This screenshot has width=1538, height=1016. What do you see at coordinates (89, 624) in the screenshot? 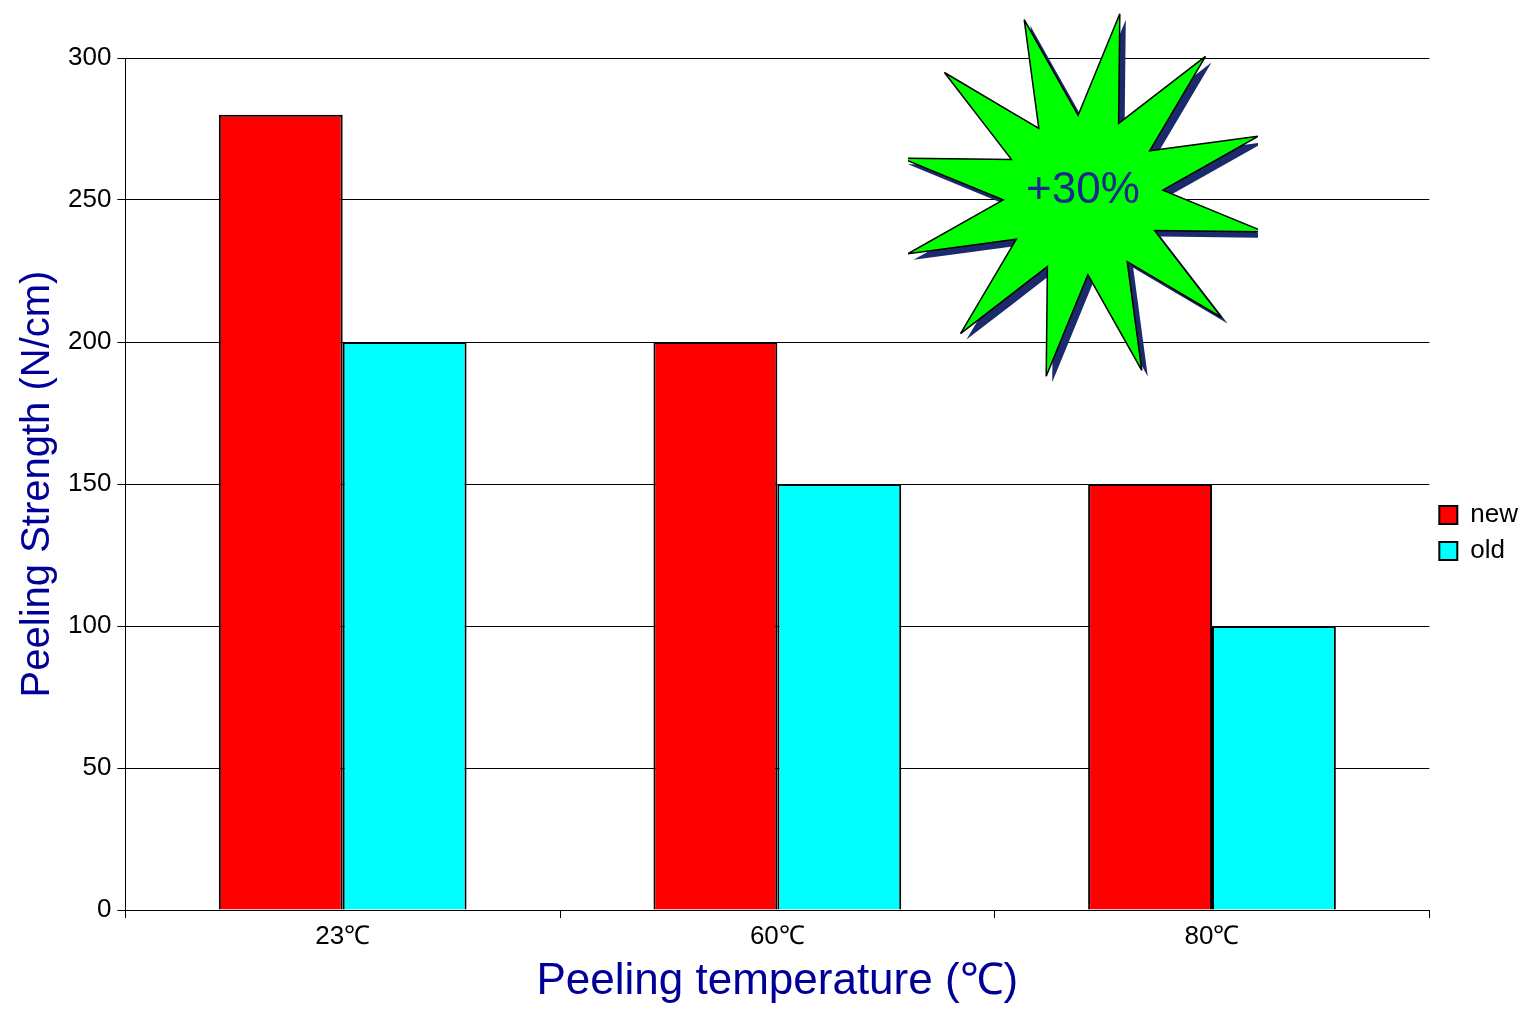
I see `y-tick-label: 100` at bounding box center [89, 624].